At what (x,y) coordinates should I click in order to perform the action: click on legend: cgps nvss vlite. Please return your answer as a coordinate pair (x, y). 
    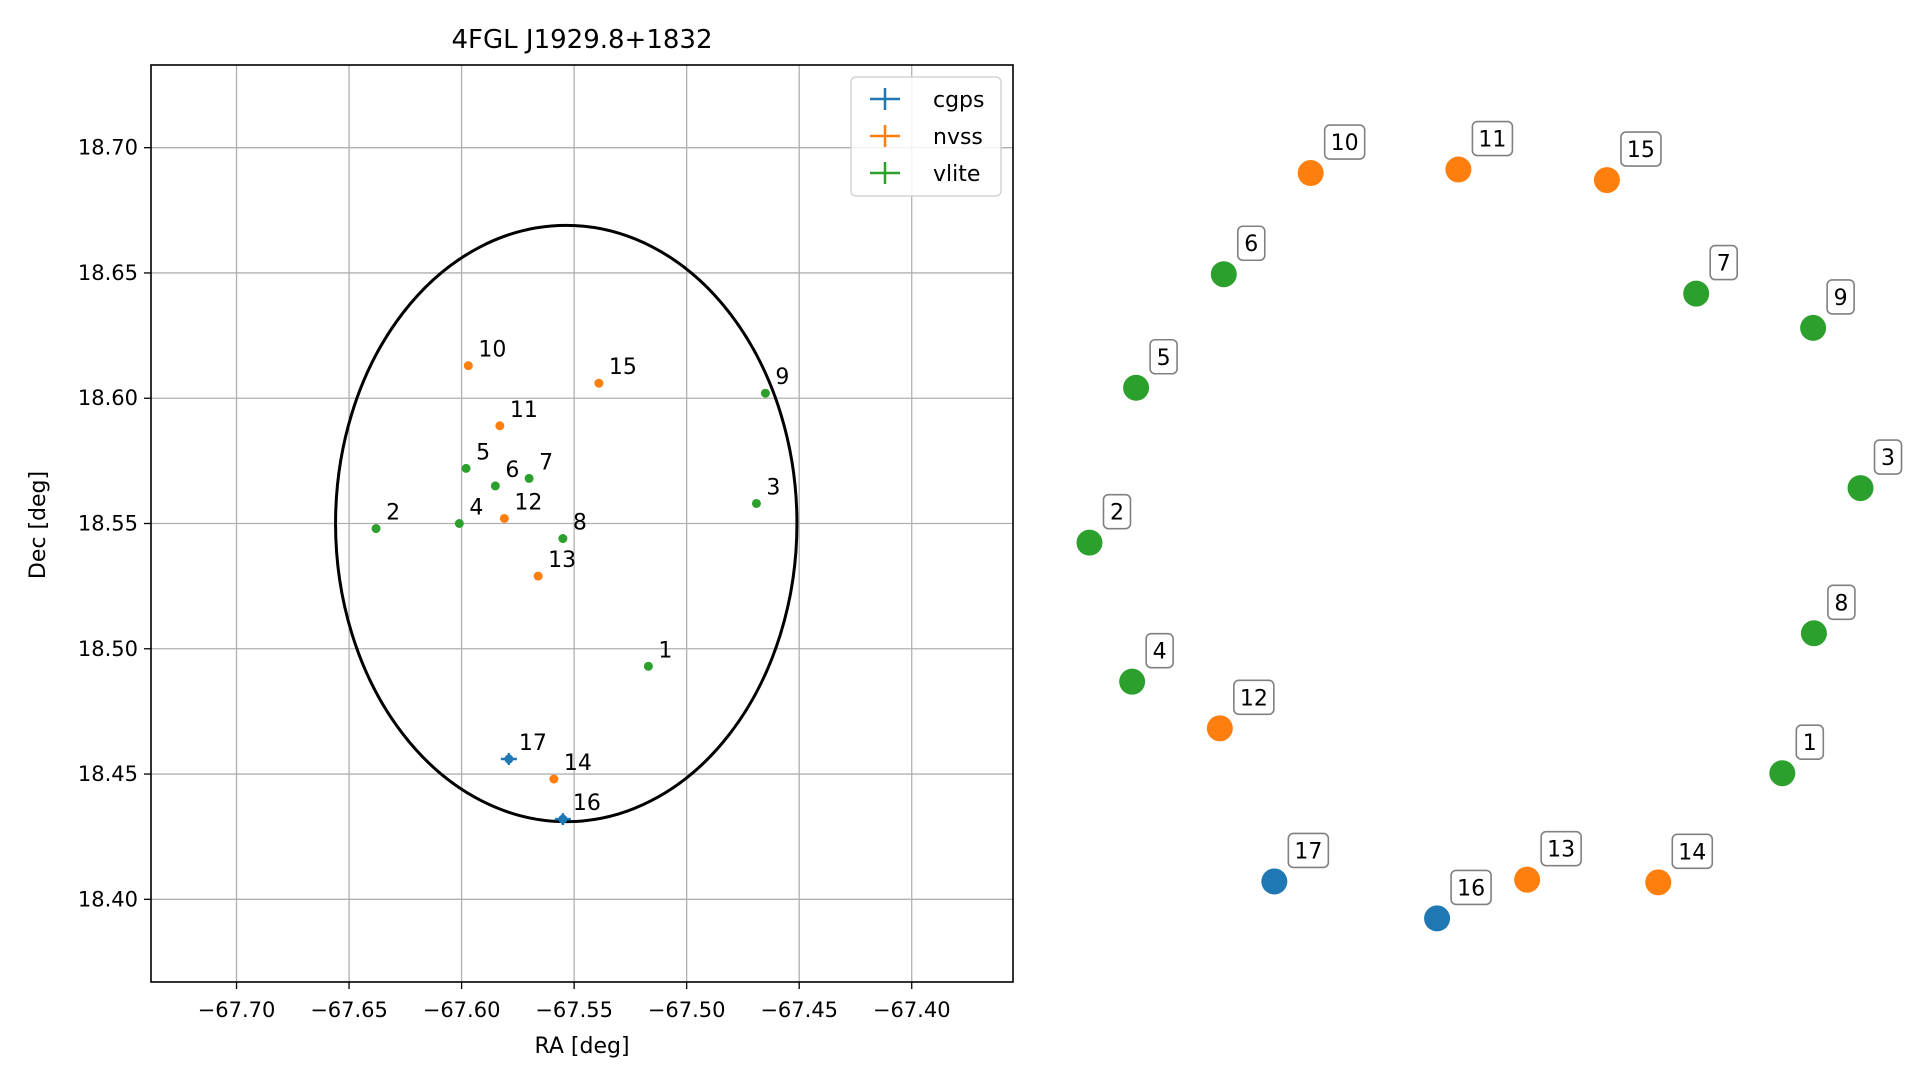
    Looking at the image, I should click on (926, 136).